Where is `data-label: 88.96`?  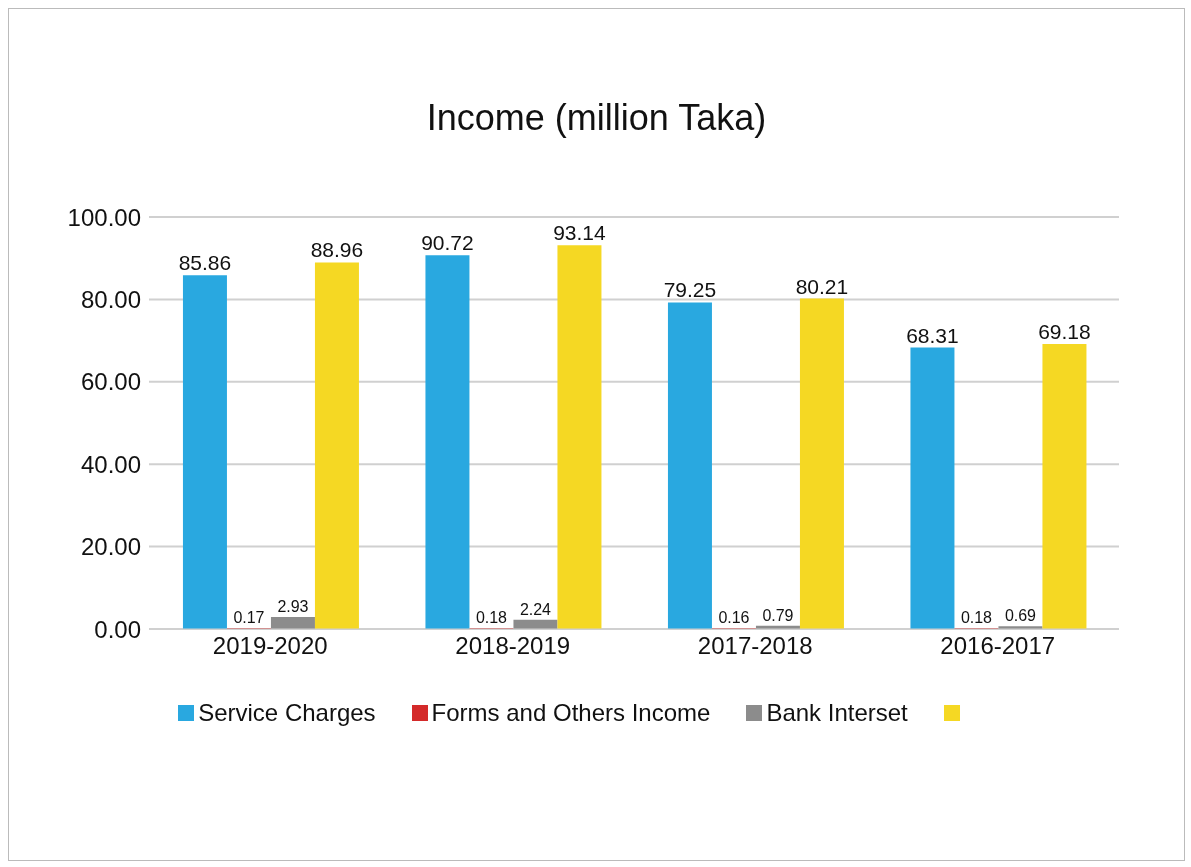 data-label: 88.96 is located at coordinates (337, 250).